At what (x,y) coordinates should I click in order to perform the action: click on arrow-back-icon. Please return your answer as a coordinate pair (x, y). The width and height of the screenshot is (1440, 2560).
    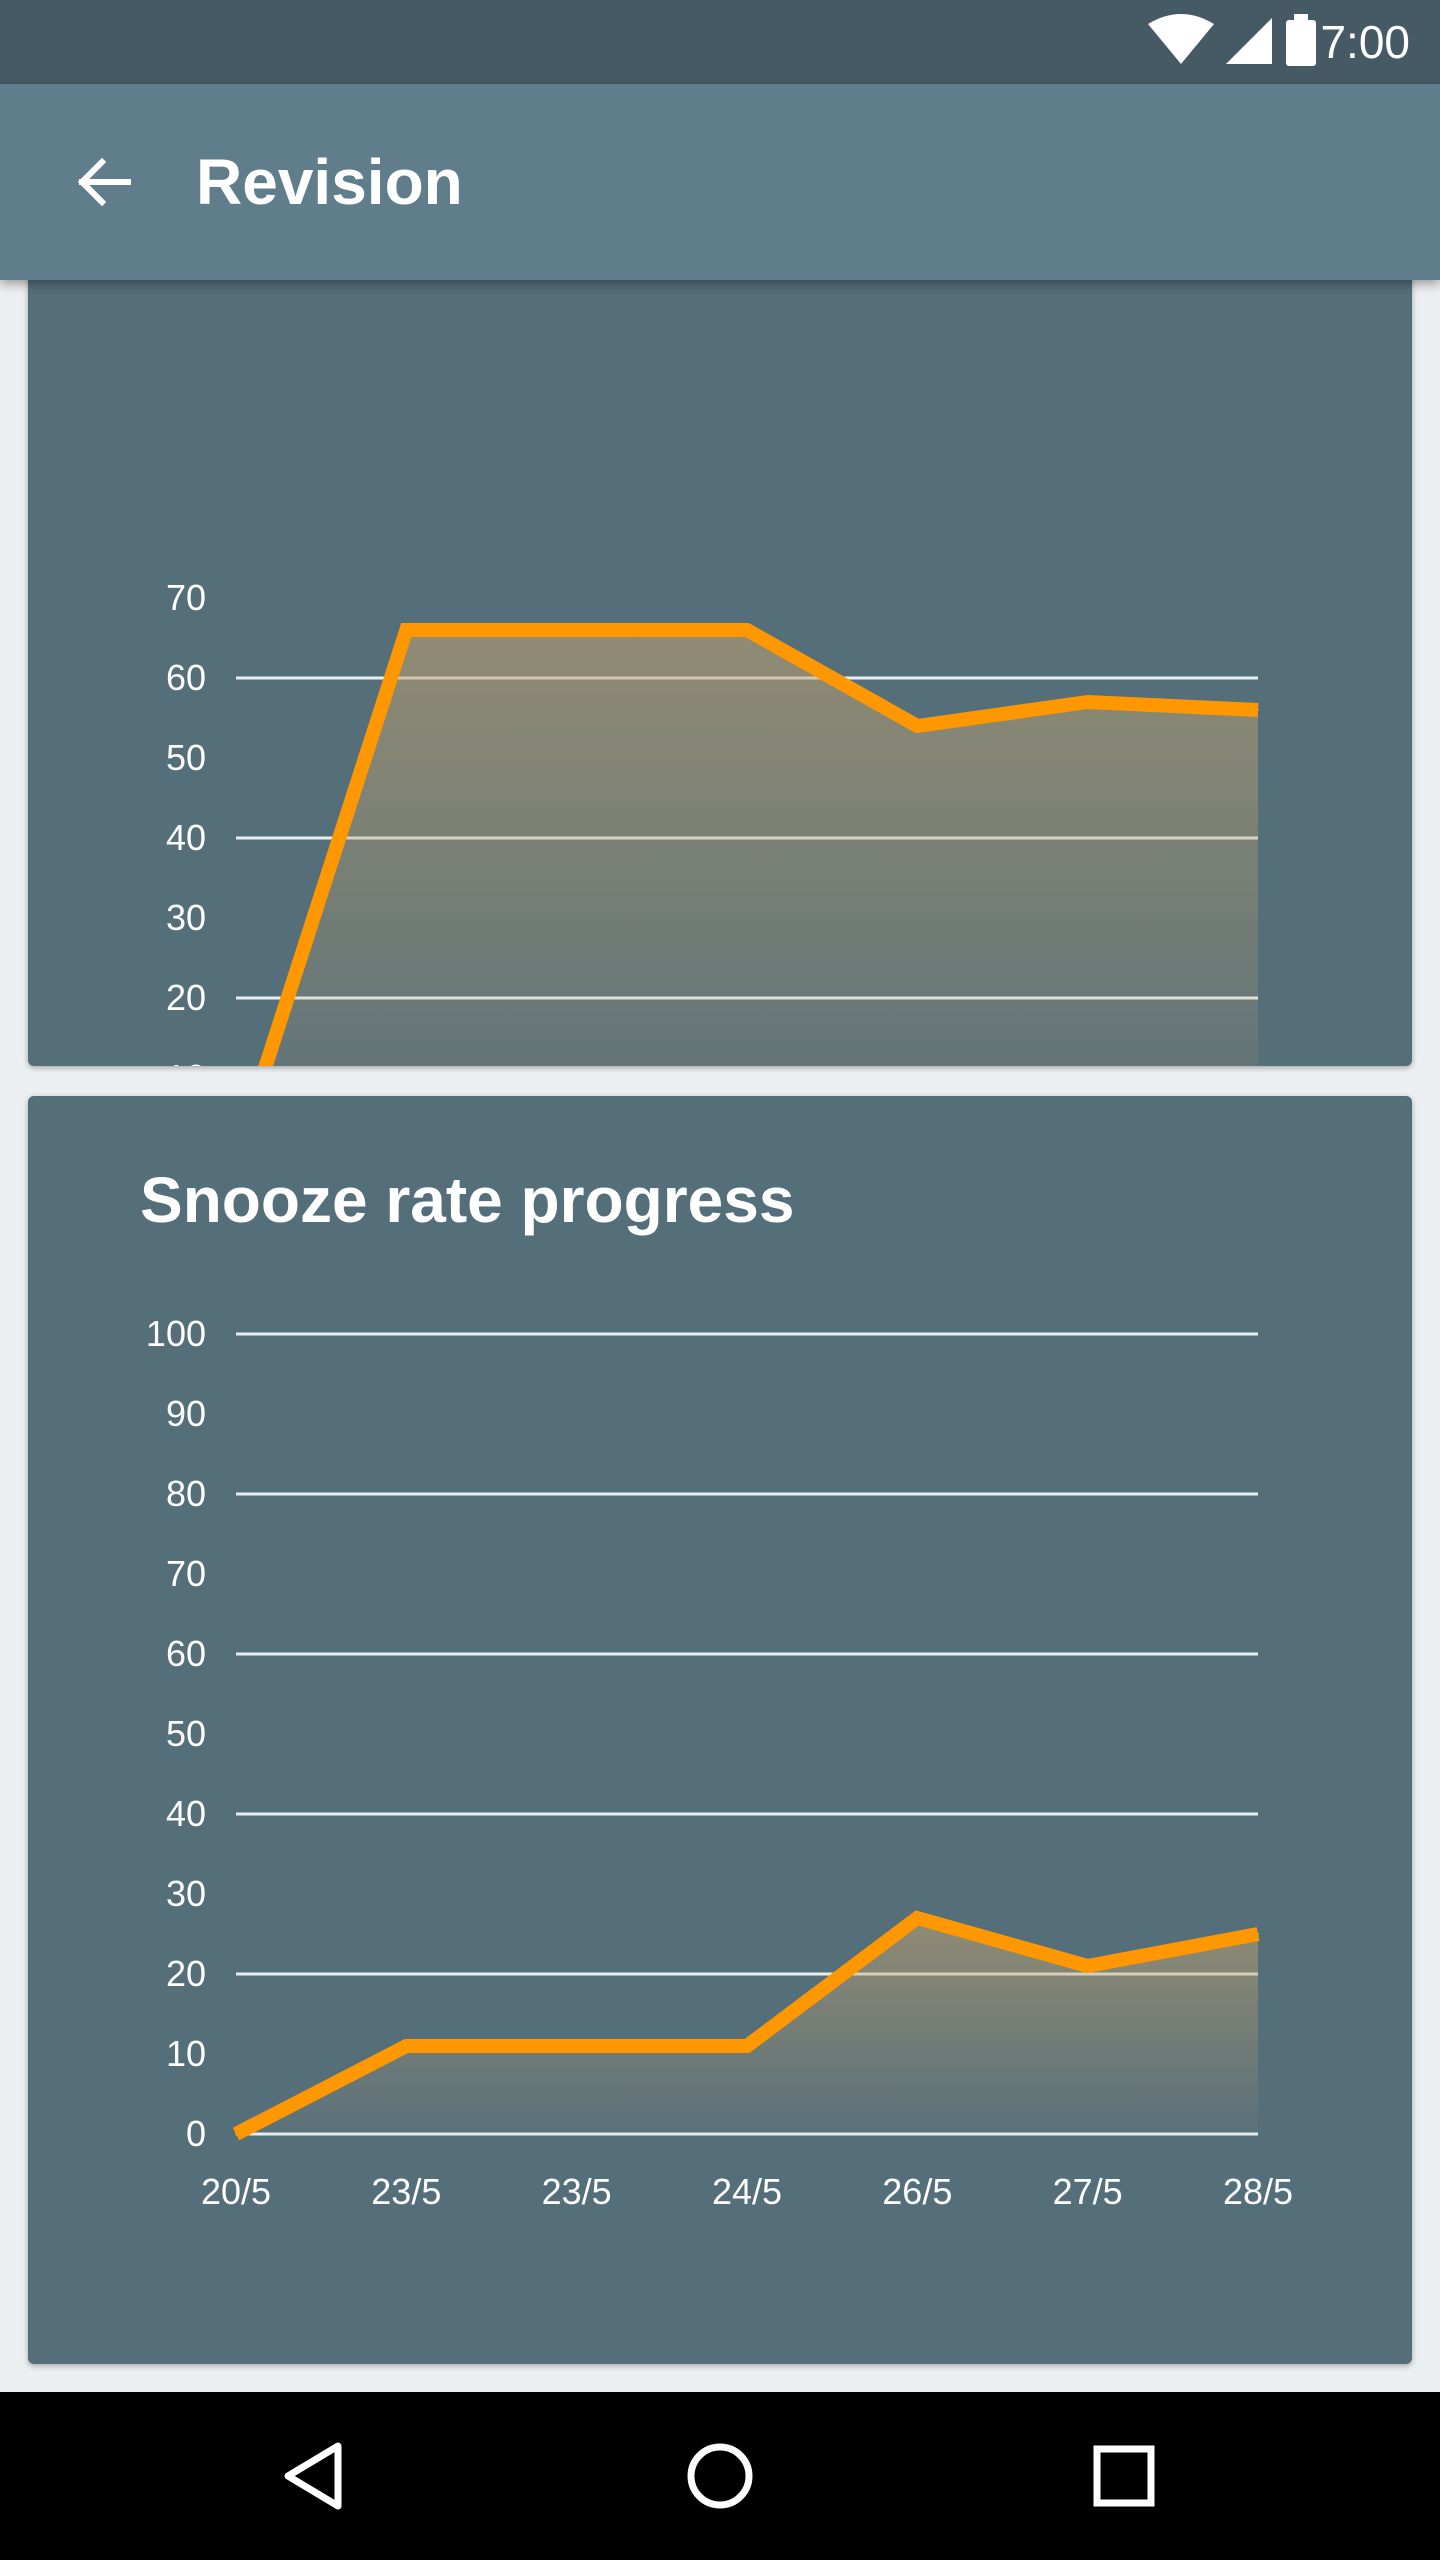
    Looking at the image, I should click on (104, 182).